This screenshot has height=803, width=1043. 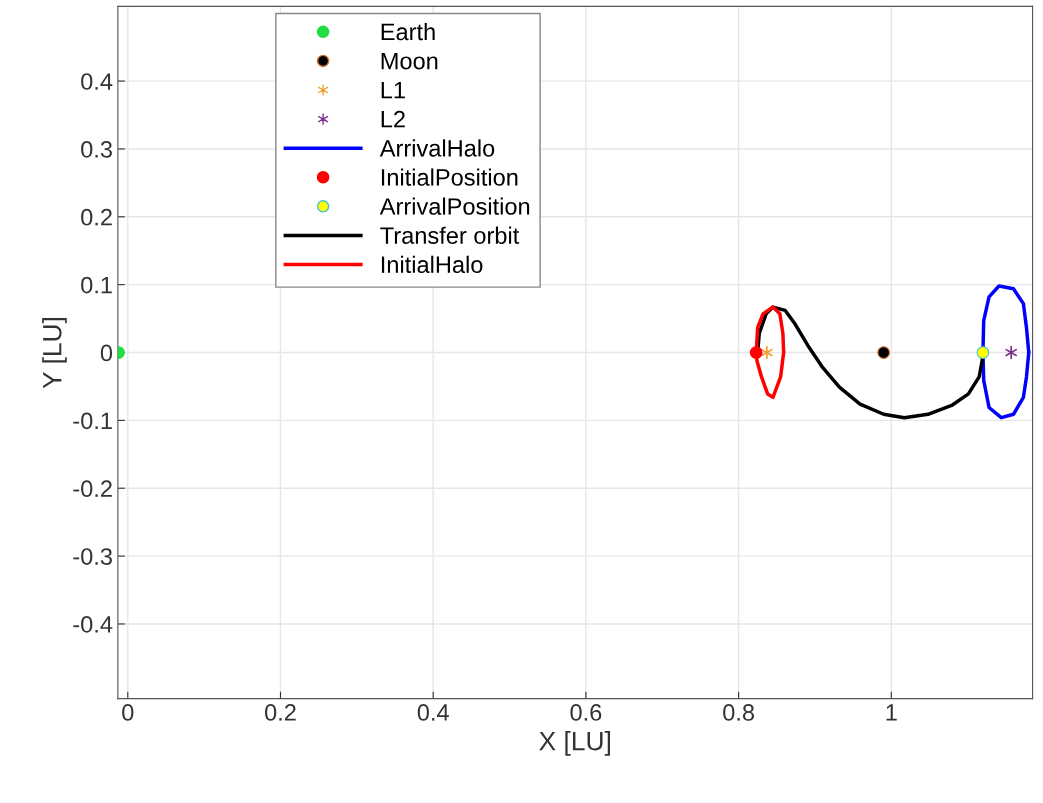 I want to click on legend-label: ArrivalPosition, so click(x=454, y=206).